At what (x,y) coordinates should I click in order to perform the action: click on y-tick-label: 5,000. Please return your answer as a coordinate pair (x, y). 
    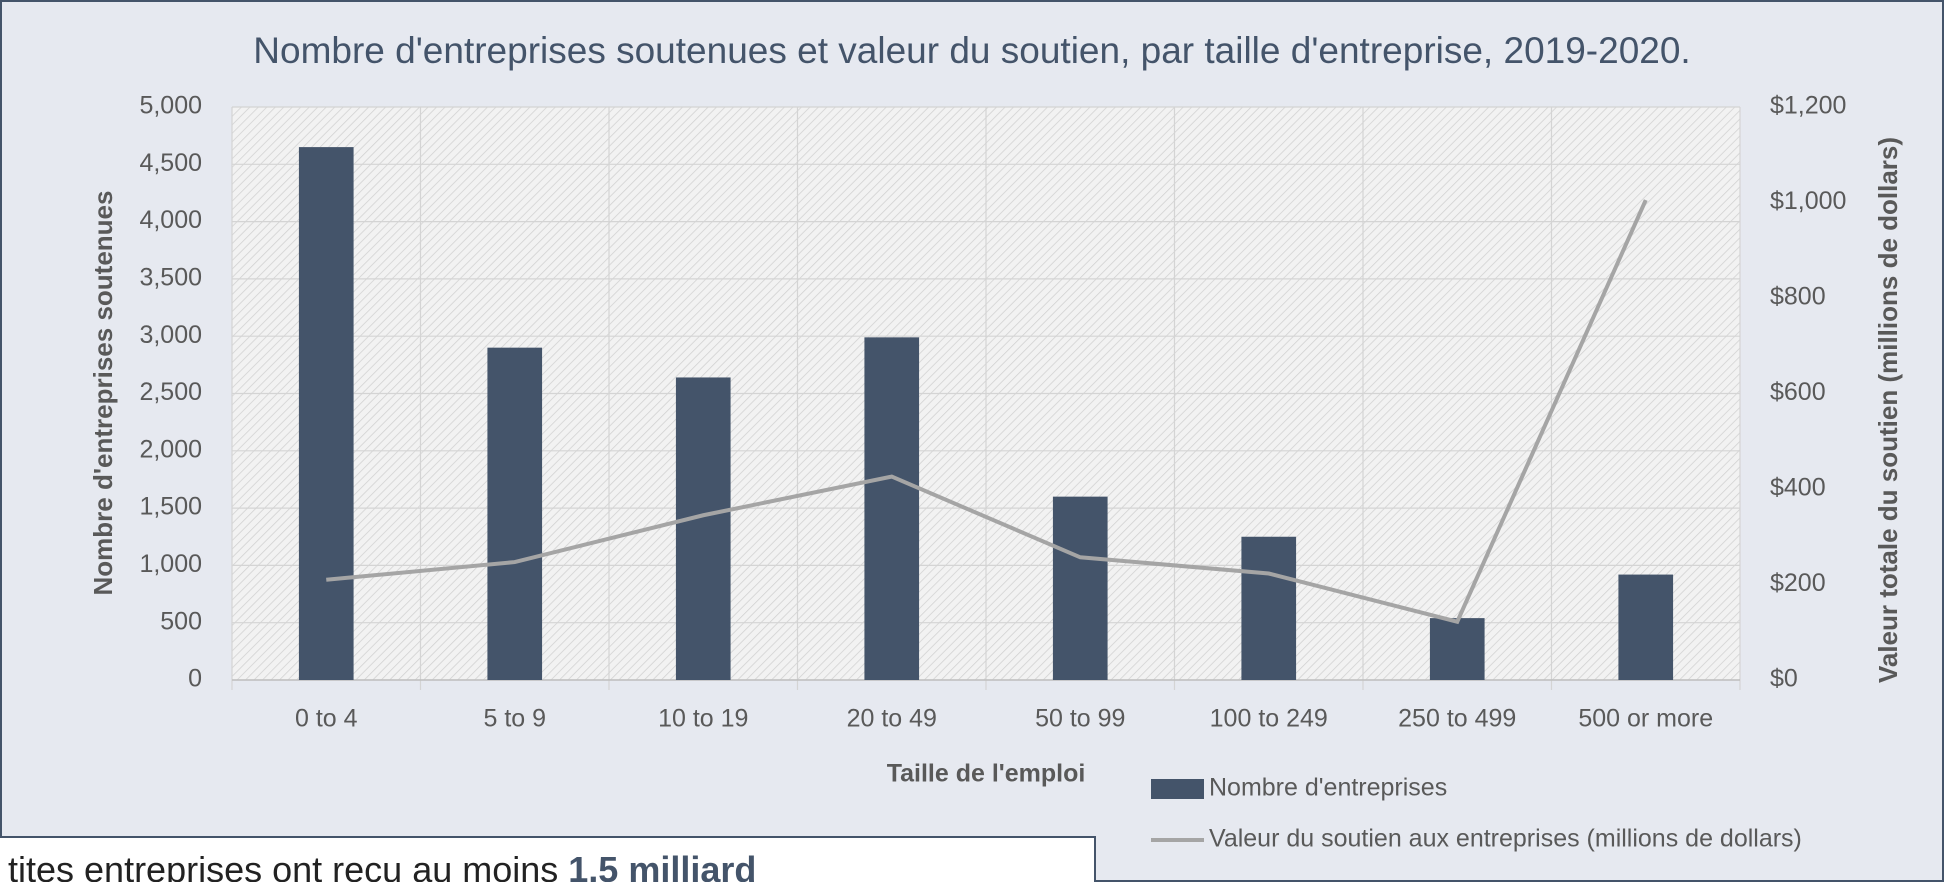
    Looking at the image, I should click on (170, 106).